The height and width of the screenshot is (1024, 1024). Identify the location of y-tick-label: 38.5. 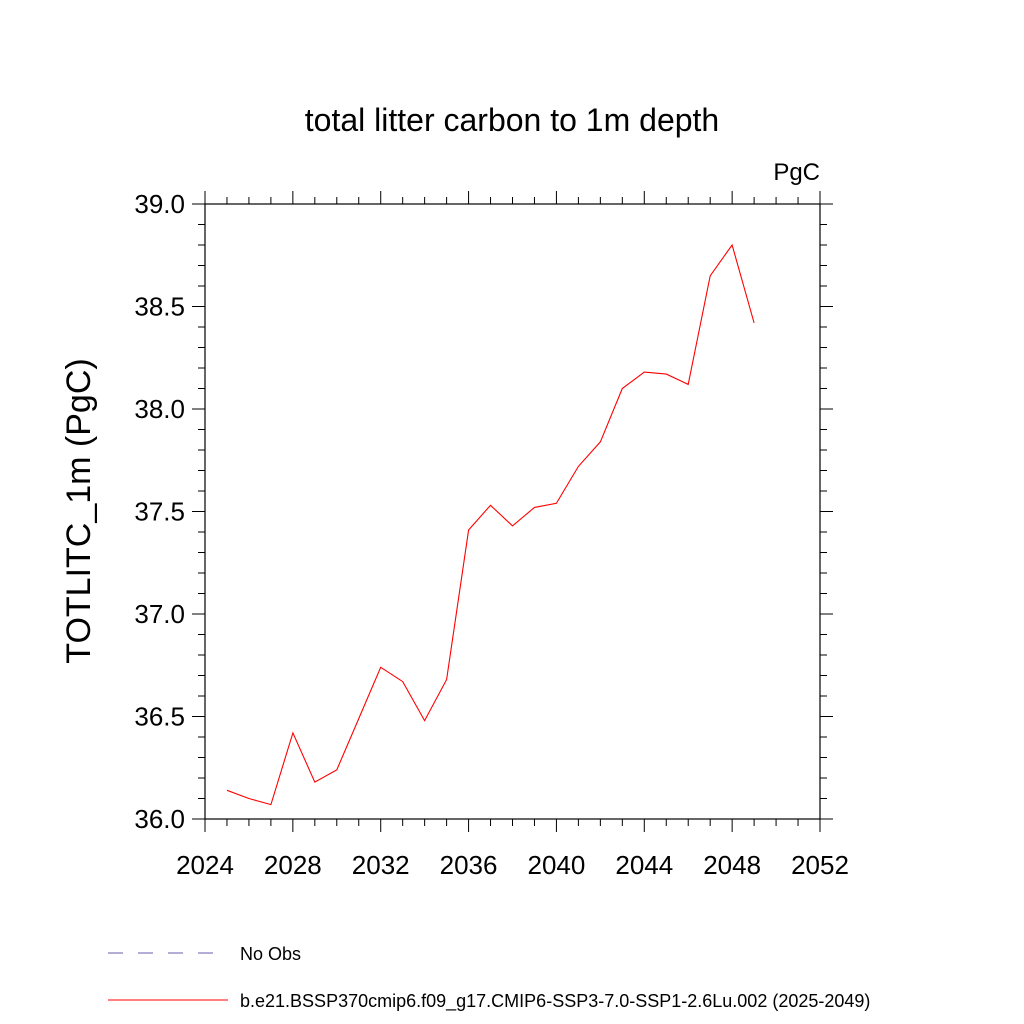
(159, 307).